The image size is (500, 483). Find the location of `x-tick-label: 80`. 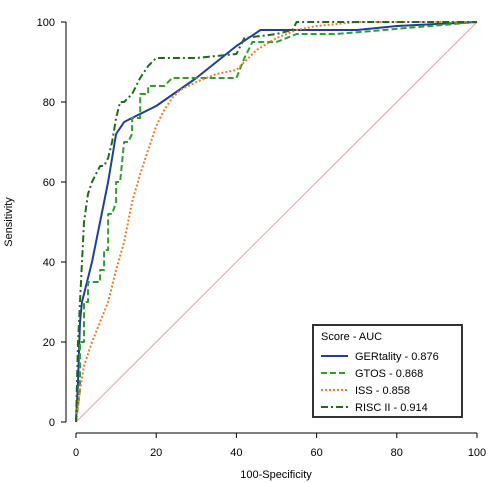

x-tick-label: 80 is located at coordinates (397, 453).